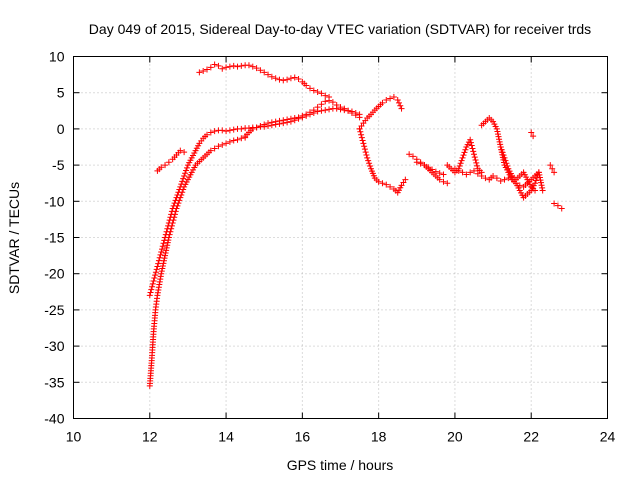 The height and width of the screenshot is (480, 640). What do you see at coordinates (54, 274) in the screenshot?
I see `y-tick-label: -20` at bounding box center [54, 274].